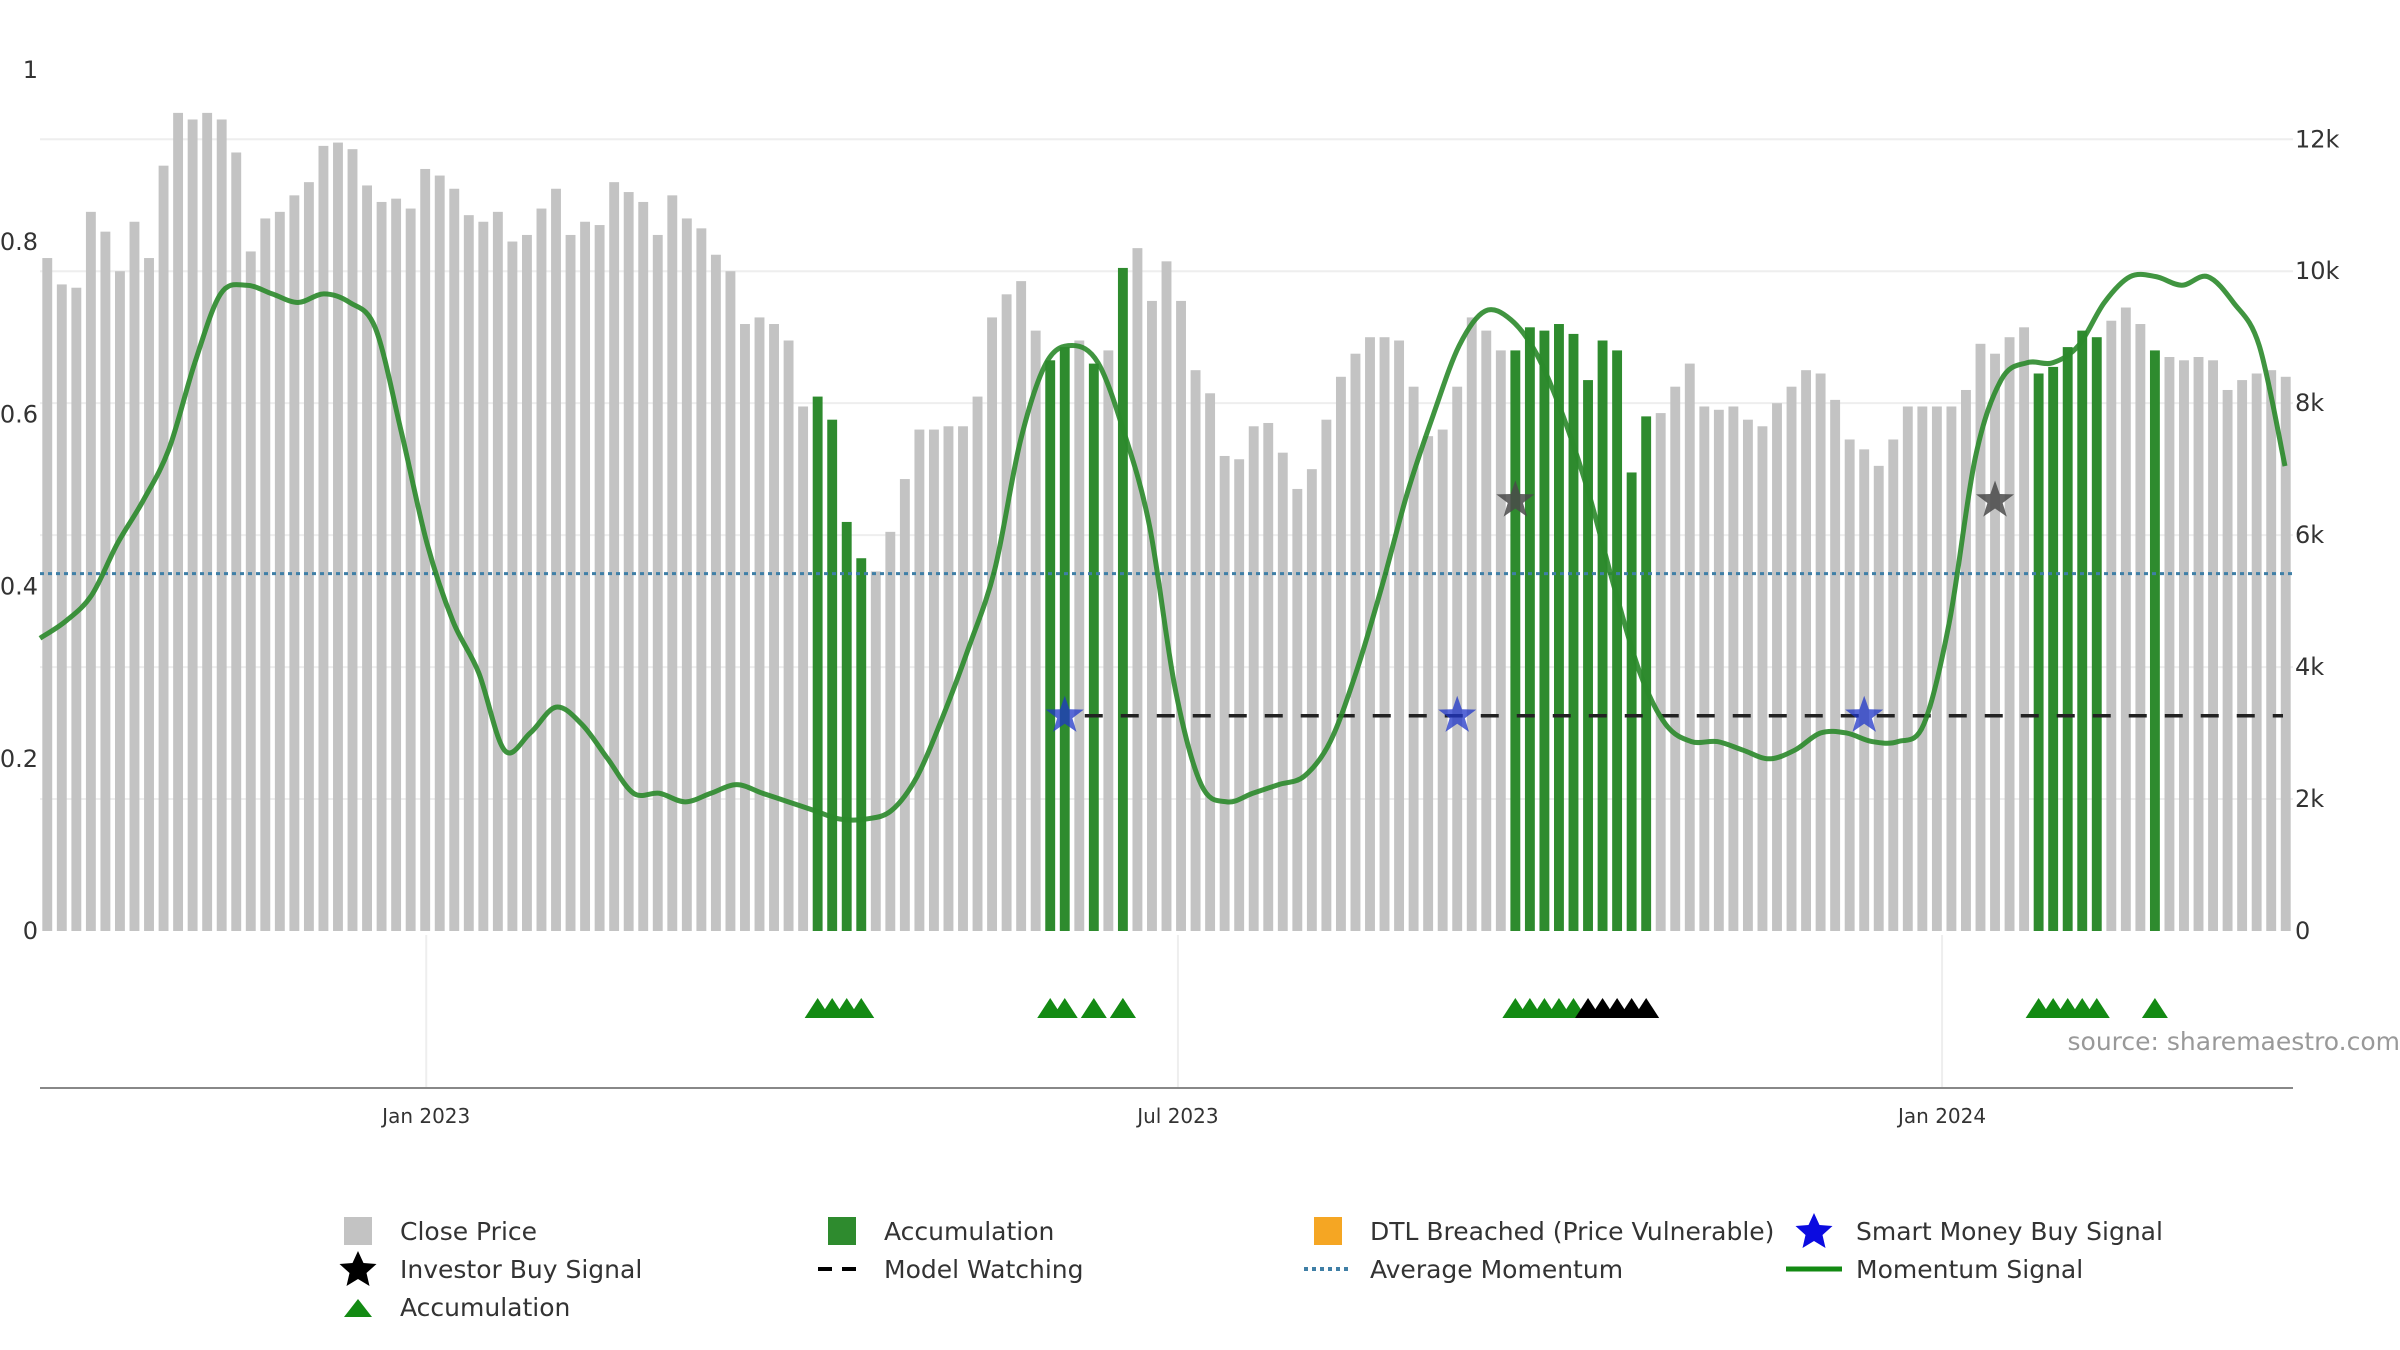 Image resolution: width=2400 pixels, height=1350 pixels. Describe the element at coordinates (969, 1231) in the screenshot. I see `legend-label: Accumulation` at that location.